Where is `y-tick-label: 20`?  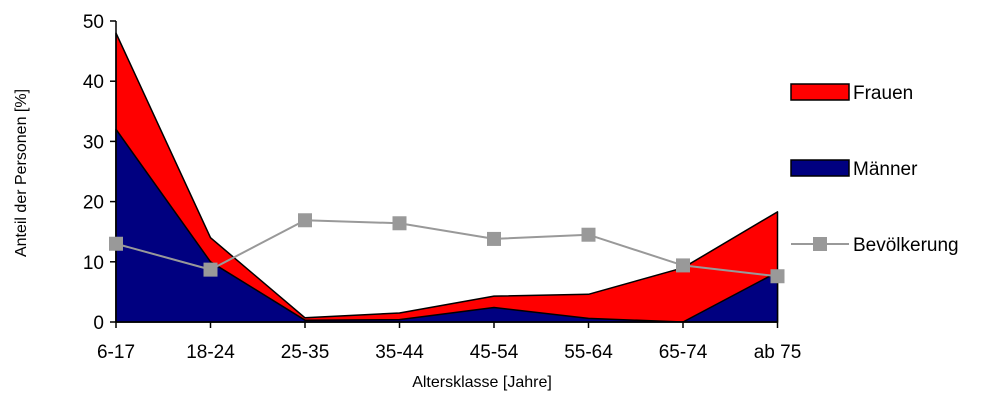
y-tick-label: 20 is located at coordinates (93, 203).